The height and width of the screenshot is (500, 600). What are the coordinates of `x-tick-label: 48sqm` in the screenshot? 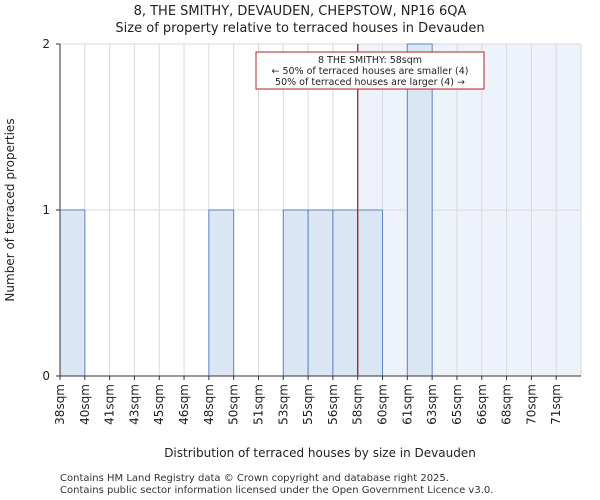 It's located at (209, 404).